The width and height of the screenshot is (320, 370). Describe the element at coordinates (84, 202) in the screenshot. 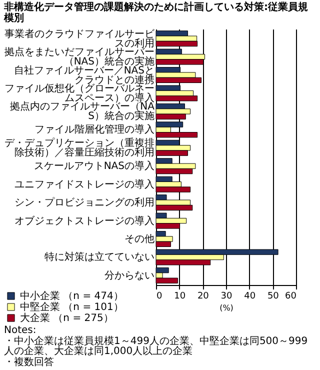

I see `y-tick-label: シン・プロビジョニングの利用` at that location.